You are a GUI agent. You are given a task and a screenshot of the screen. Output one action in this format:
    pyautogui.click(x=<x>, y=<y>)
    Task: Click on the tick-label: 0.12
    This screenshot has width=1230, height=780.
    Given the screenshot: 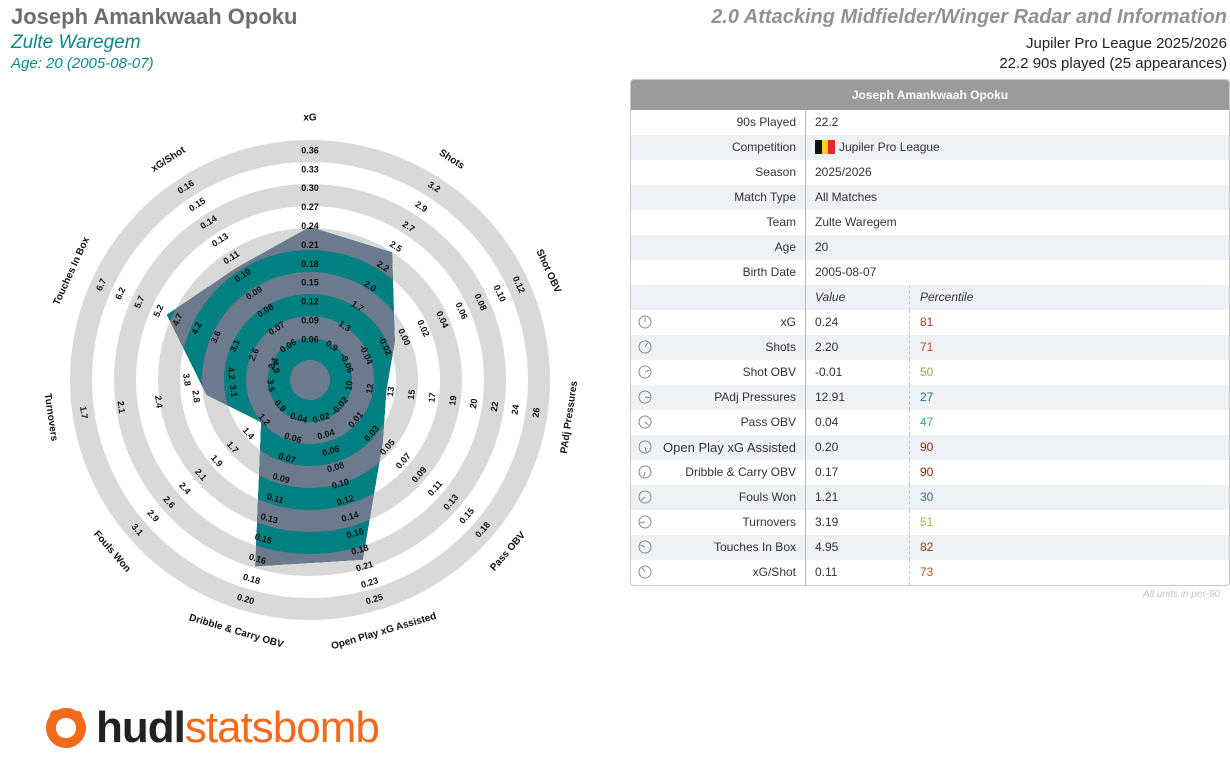 What is the action you would take?
    pyautogui.click(x=310, y=302)
    